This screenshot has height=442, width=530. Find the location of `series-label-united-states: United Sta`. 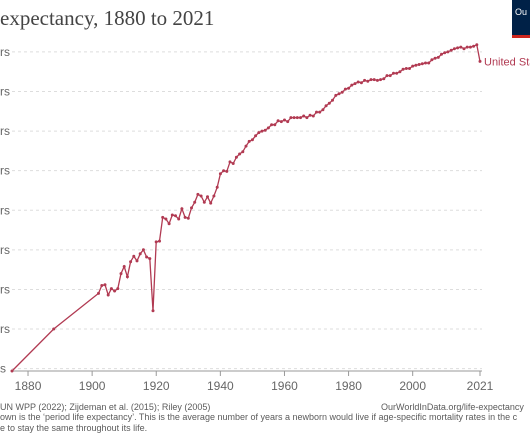

series-label-united-states: United Sta is located at coordinates (507, 62).